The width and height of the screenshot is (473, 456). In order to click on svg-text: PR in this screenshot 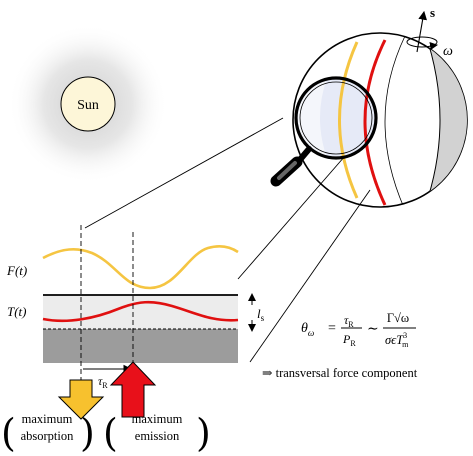, I will do `click(349, 340)`.